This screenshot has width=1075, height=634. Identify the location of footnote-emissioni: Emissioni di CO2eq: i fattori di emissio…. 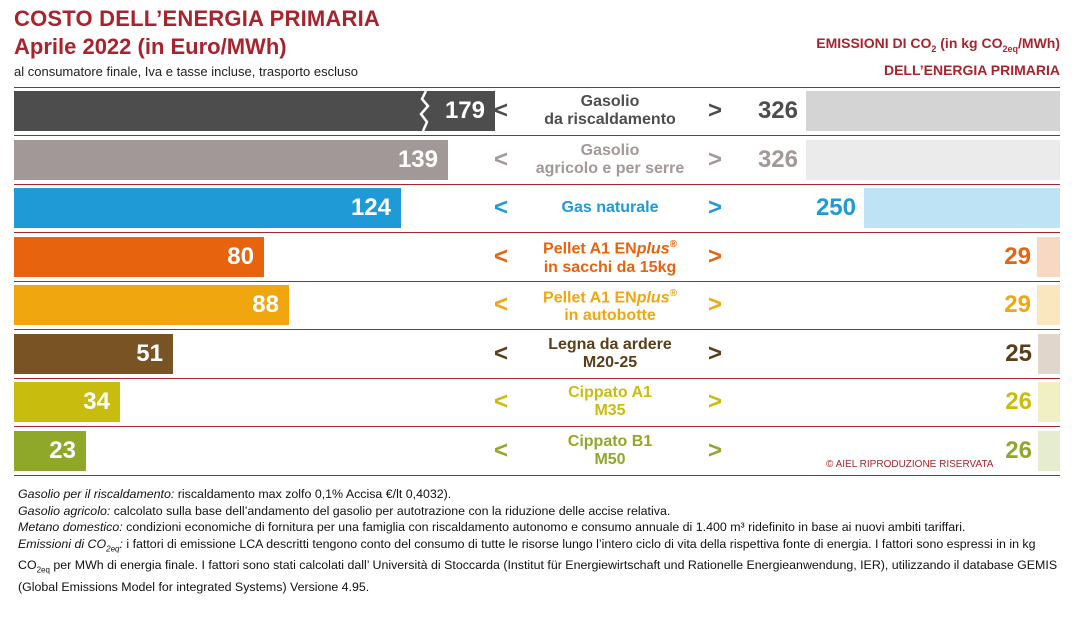
(543, 566).